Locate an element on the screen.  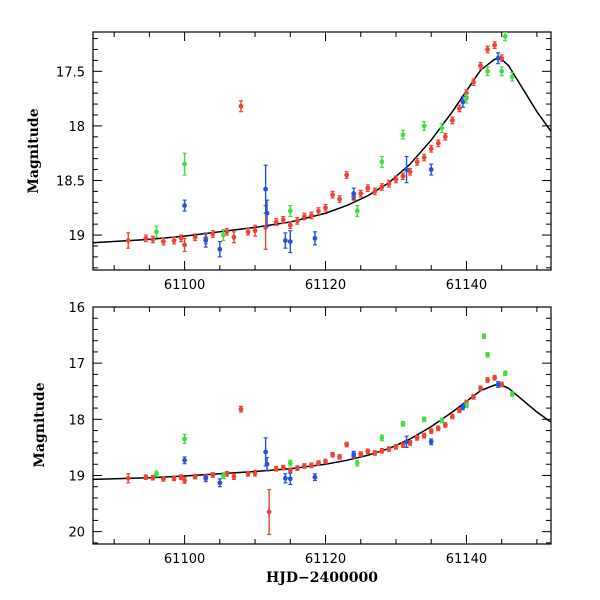
model-curve is located at coordinates (322, 432).